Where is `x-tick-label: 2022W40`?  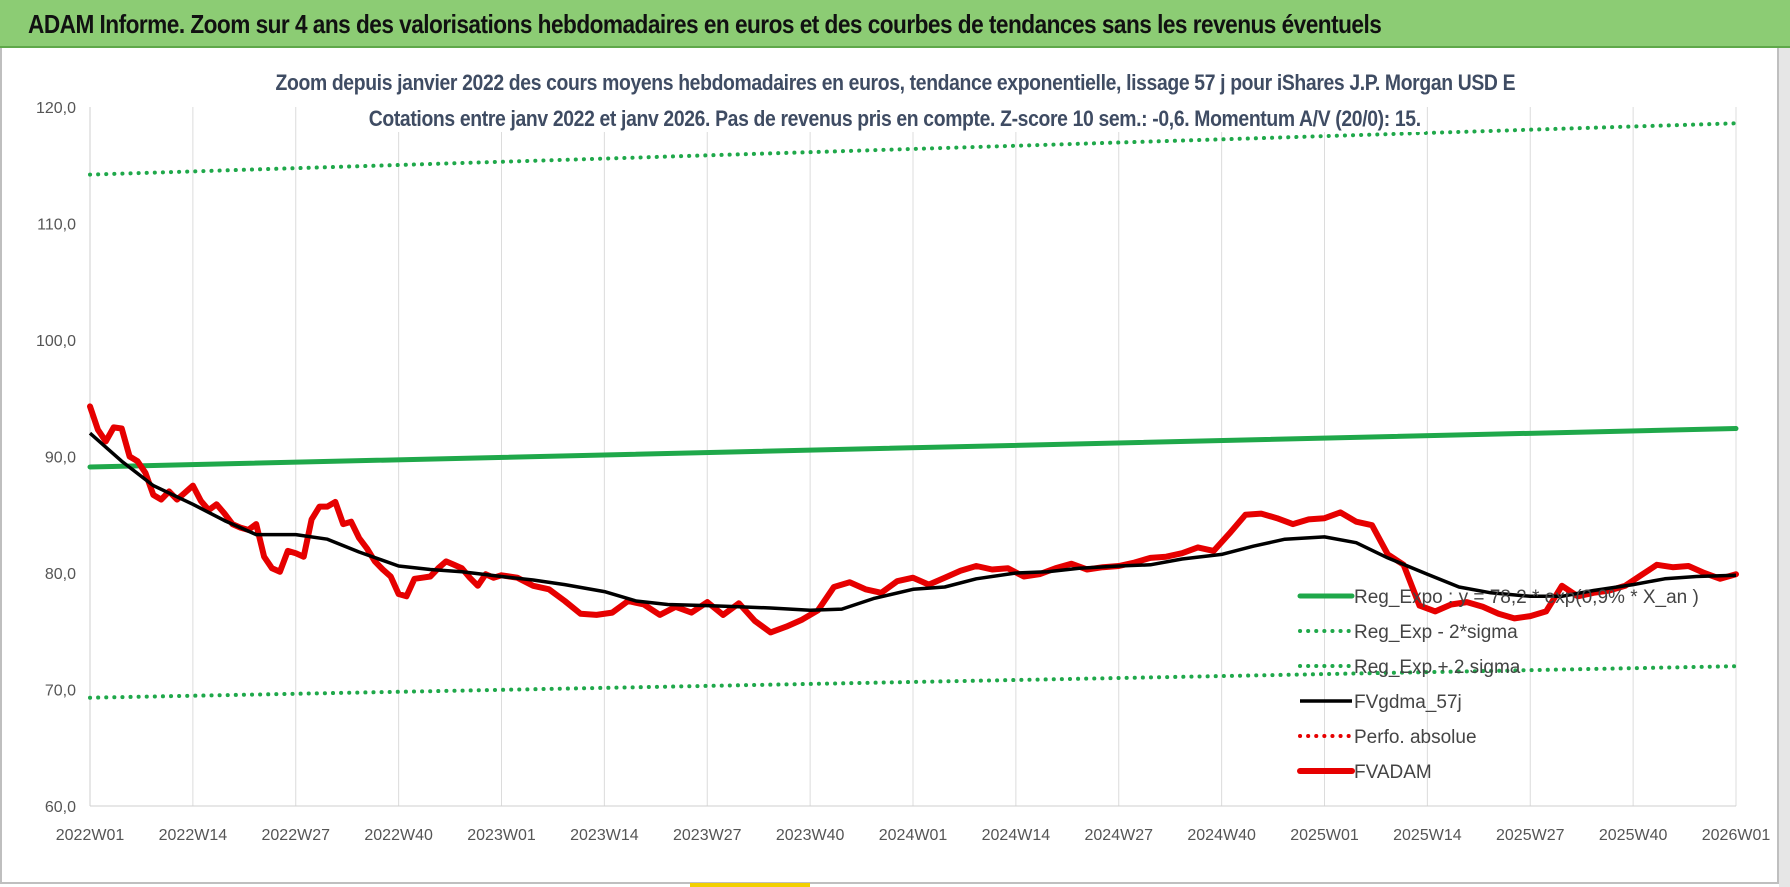 x-tick-label: 2022W40 is located at coordinates (398, 835).